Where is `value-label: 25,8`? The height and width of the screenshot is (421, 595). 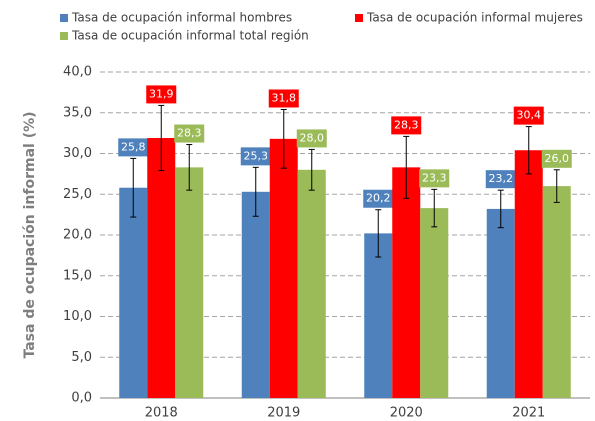
value-label: 25,8 is located at coordinates (133, 146).